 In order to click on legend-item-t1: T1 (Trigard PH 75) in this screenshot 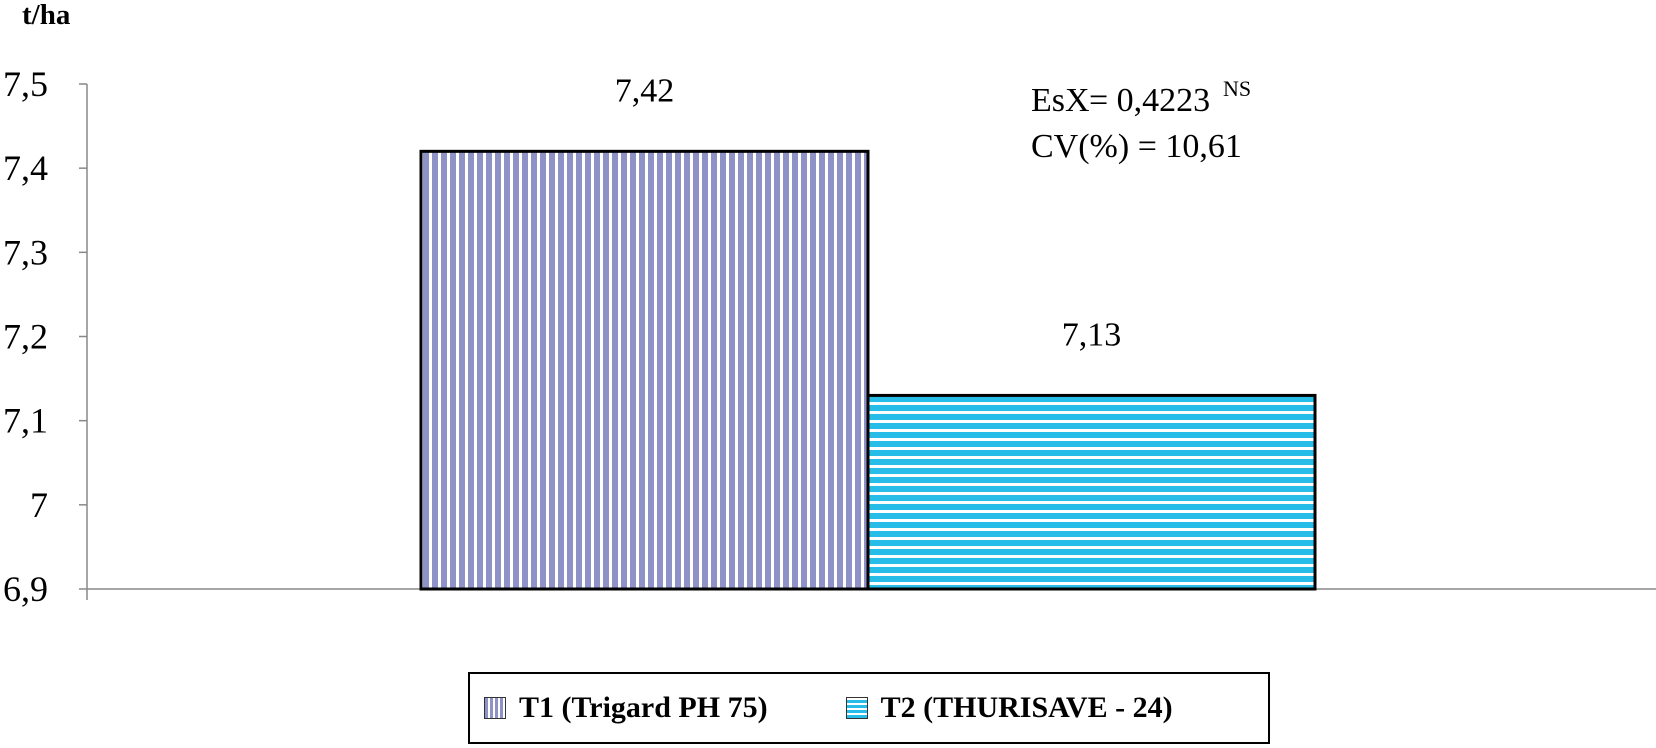, I will do `click(626, 708)`.